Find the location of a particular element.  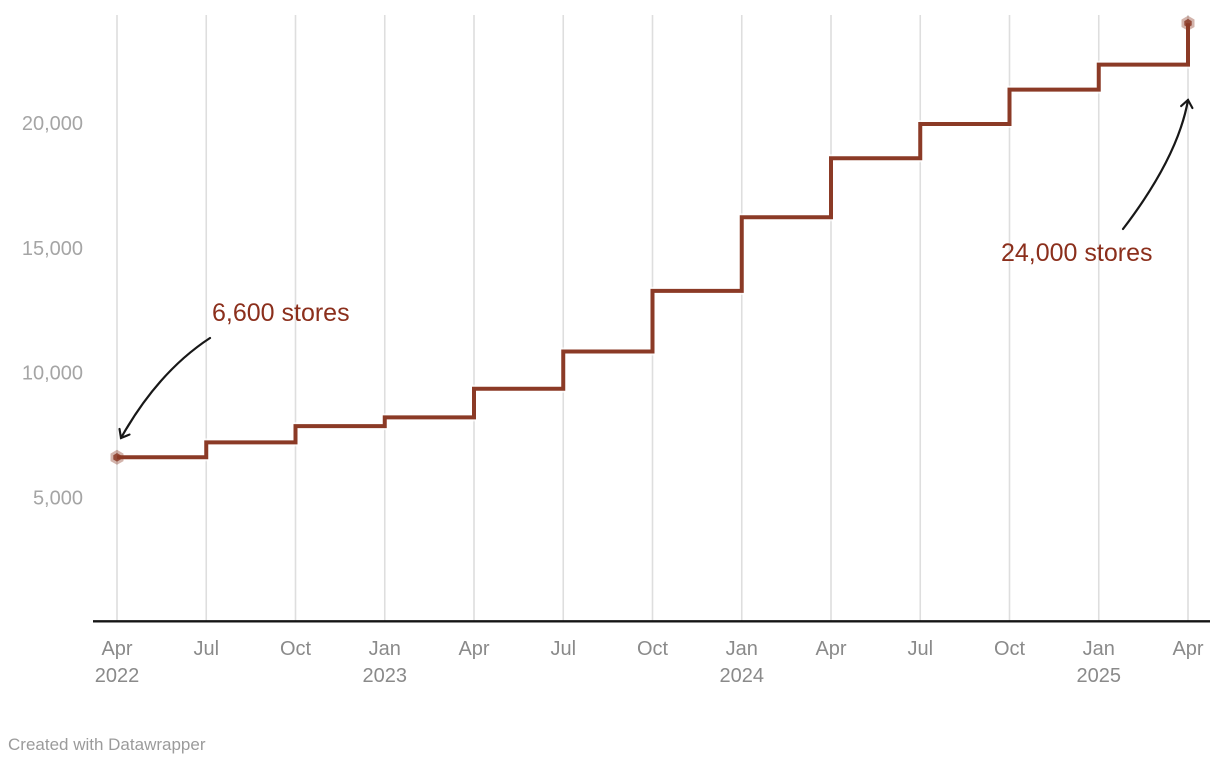

x-tick-label-year: 2023 is located at coordinates (385, 676).